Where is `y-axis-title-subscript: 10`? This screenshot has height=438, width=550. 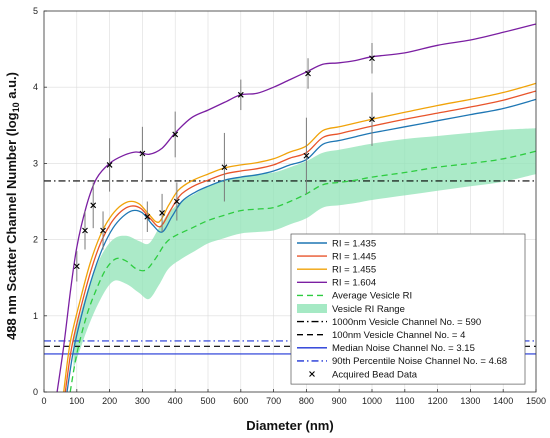
y-axis-title-subscript: 10 is located at coordinates (16, 107).